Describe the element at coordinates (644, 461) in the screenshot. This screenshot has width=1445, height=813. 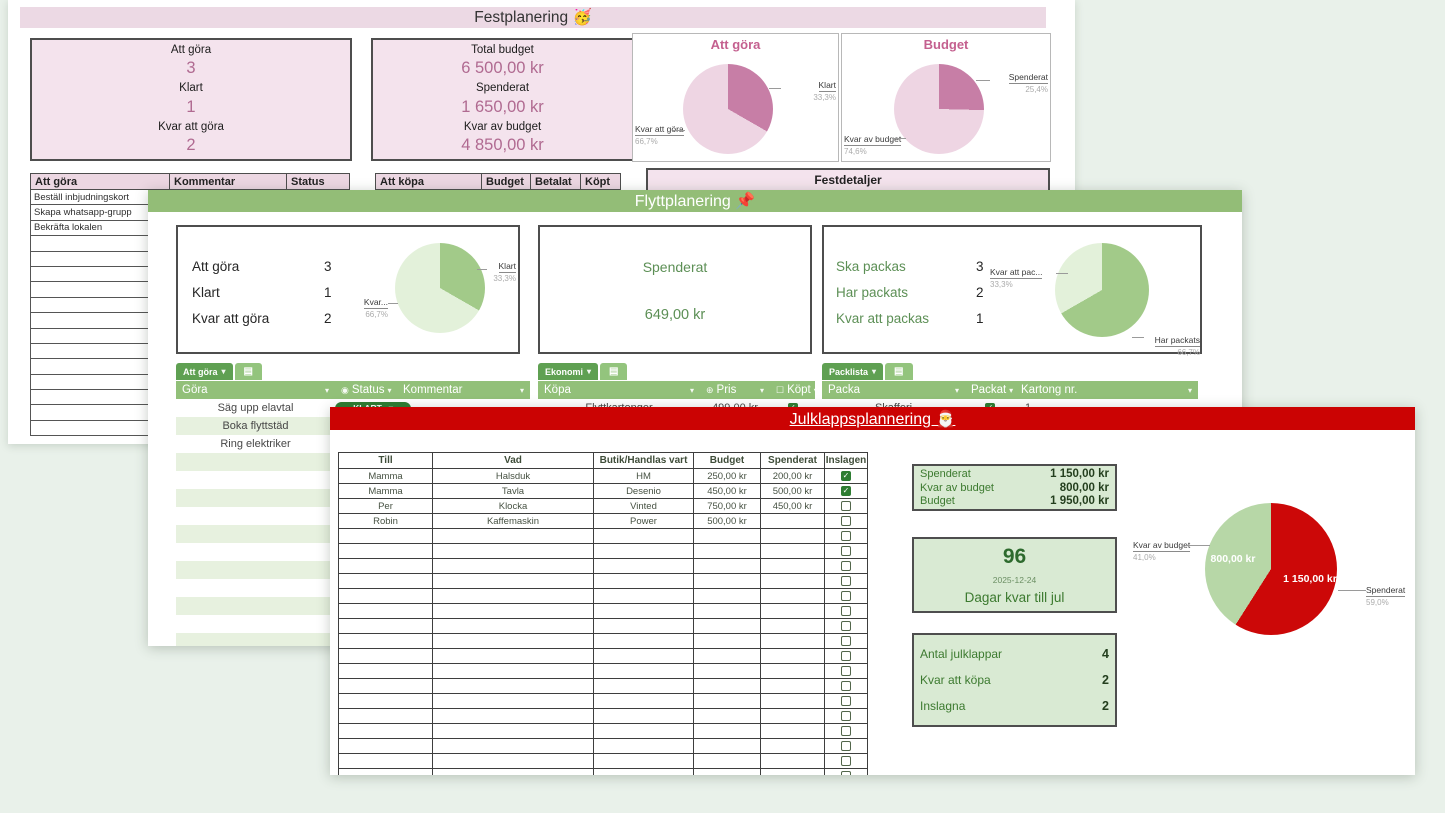
I see `column-header: Butik/Handlas vart` at that location.